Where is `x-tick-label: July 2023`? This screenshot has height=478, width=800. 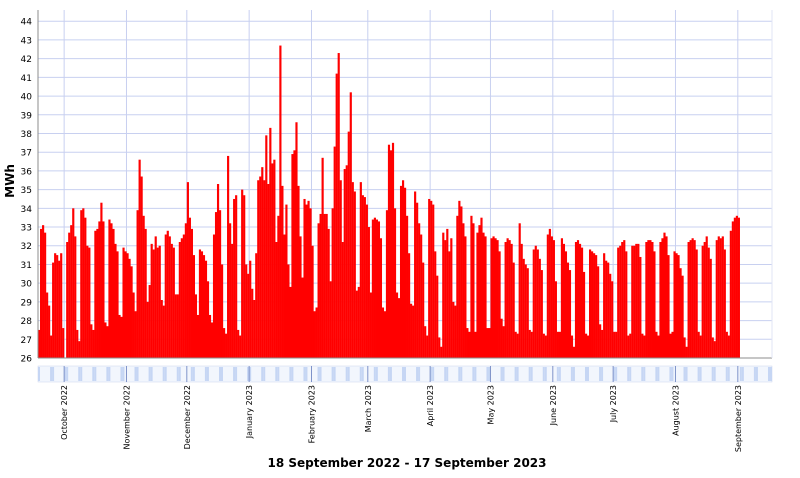 x-tick-label: July 2023 is located at coordinates (613, 404).